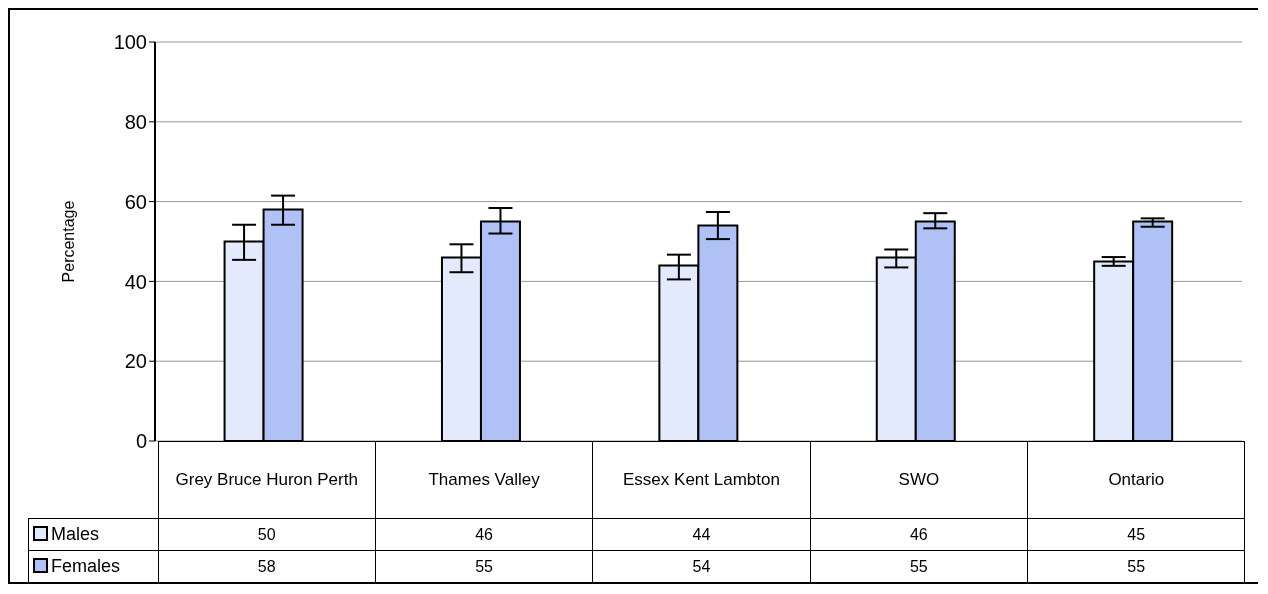  Describe the element at coordinates (267, 534) in the screenshot. I see `data-label: 50` at that location.